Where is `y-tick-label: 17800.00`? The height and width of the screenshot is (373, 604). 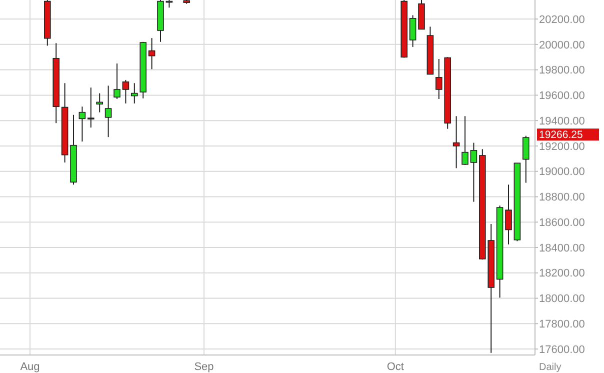
y-tick-label: 17800.00 is located at coordinates (562, 324).